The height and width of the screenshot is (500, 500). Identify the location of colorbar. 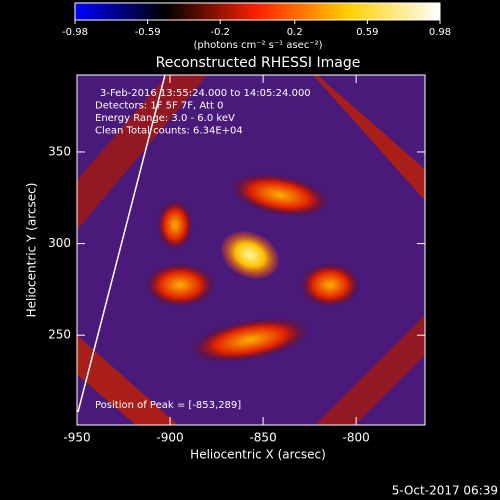
(257, 11).